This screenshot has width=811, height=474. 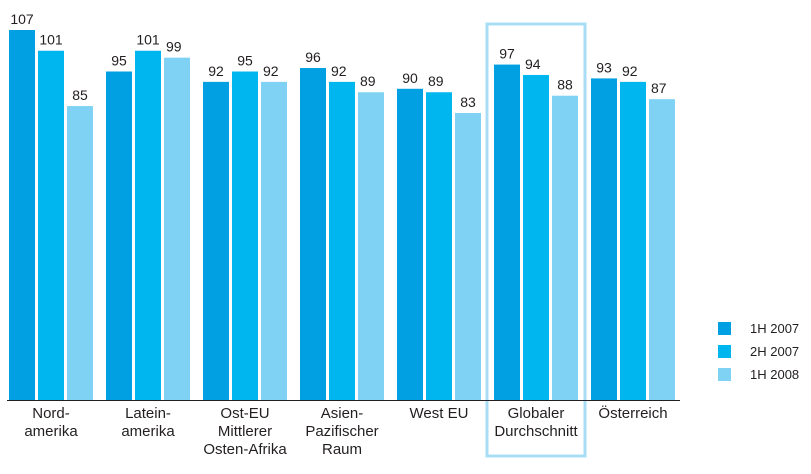 I want to click on value-label: 94, so click(x=533, y=64).